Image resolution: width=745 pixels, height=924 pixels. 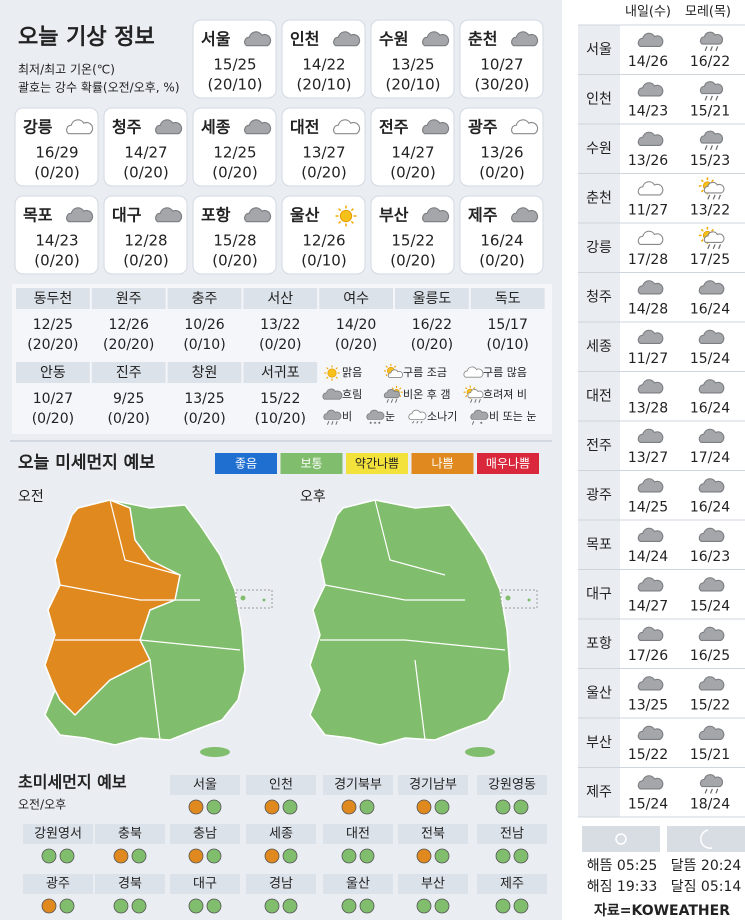 I want to click on city-name: 목포, so click(x=38, y=215).